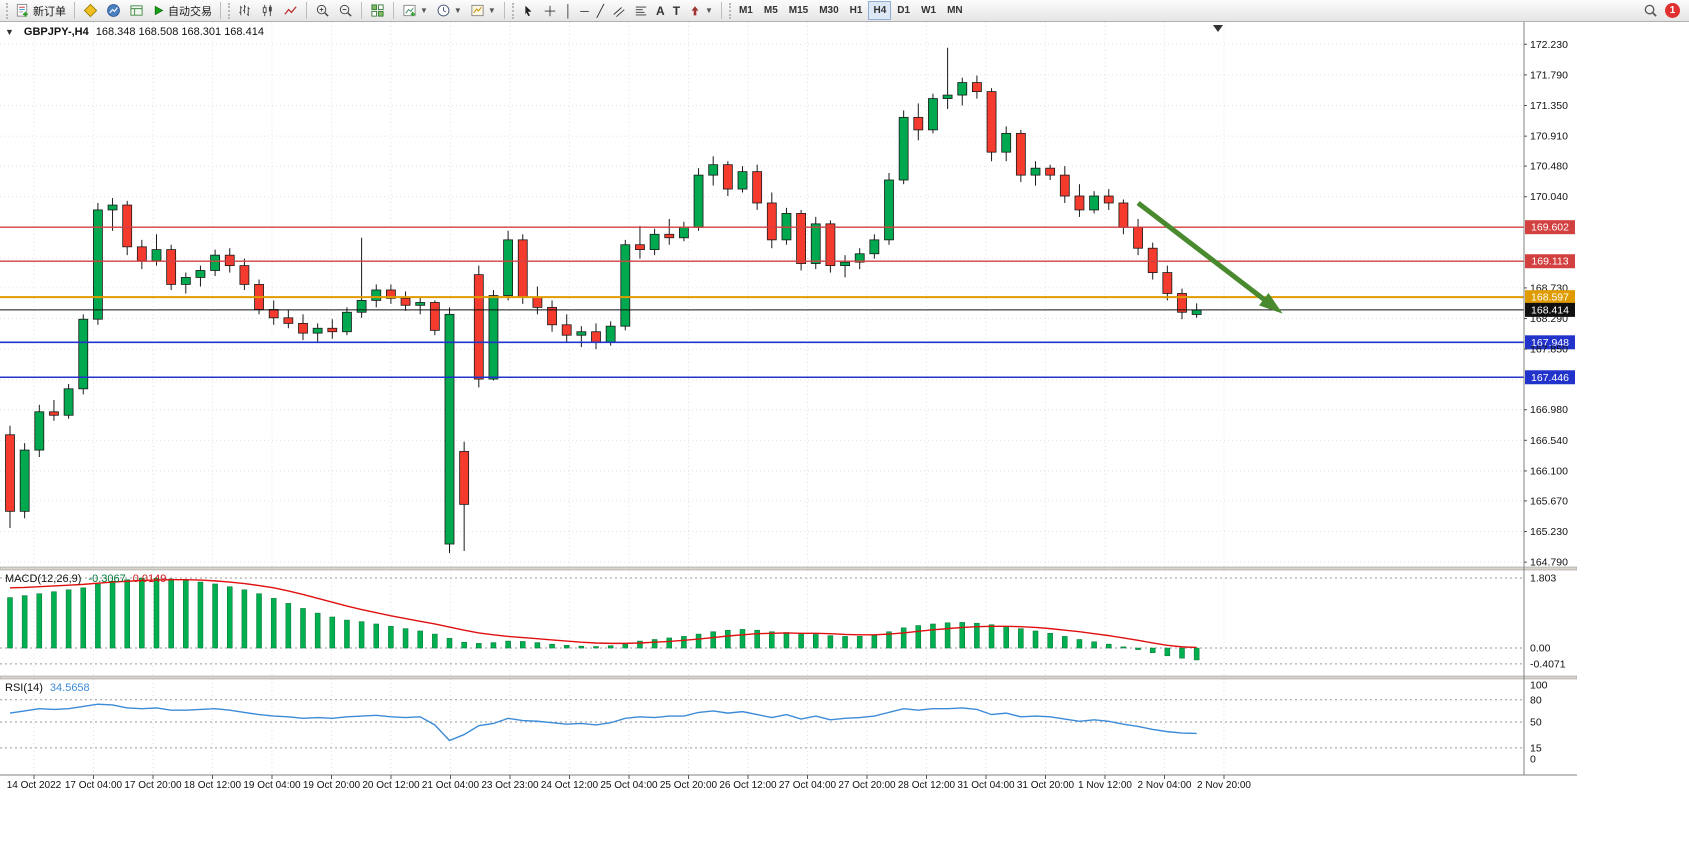 The image size is (1689, 860). Describe the element at coordinates (856, 10) in the screenshot. I see `timeframe-button-h1: H1` at that location.